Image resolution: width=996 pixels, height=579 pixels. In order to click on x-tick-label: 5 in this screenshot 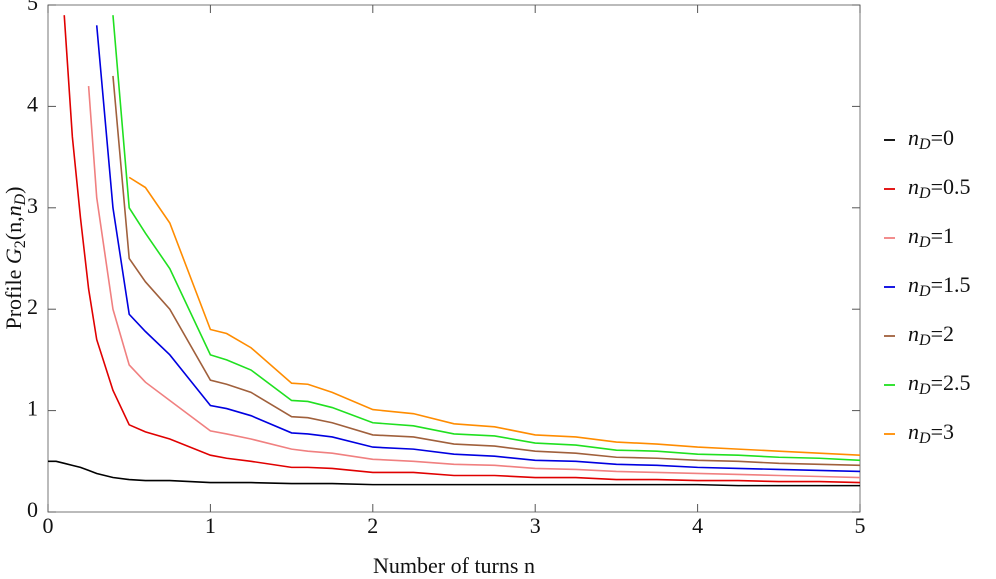, I will do `click(860, 525)`.